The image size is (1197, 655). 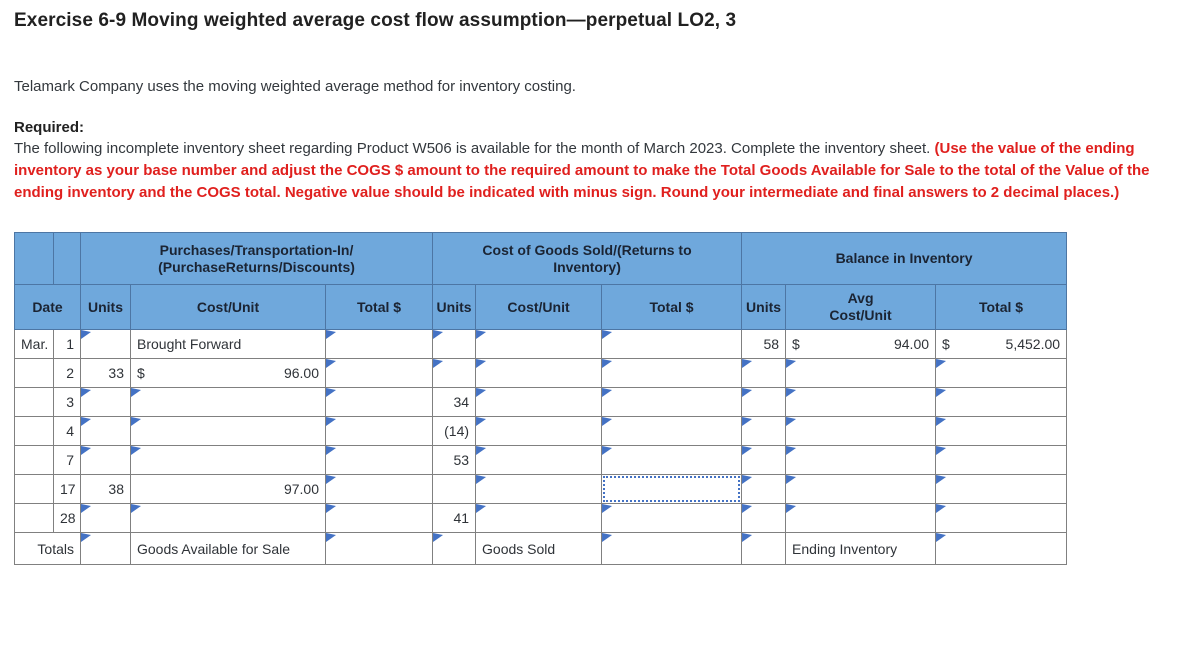 I want to click on totals-bal-units-input, so click(x=764, y=548).